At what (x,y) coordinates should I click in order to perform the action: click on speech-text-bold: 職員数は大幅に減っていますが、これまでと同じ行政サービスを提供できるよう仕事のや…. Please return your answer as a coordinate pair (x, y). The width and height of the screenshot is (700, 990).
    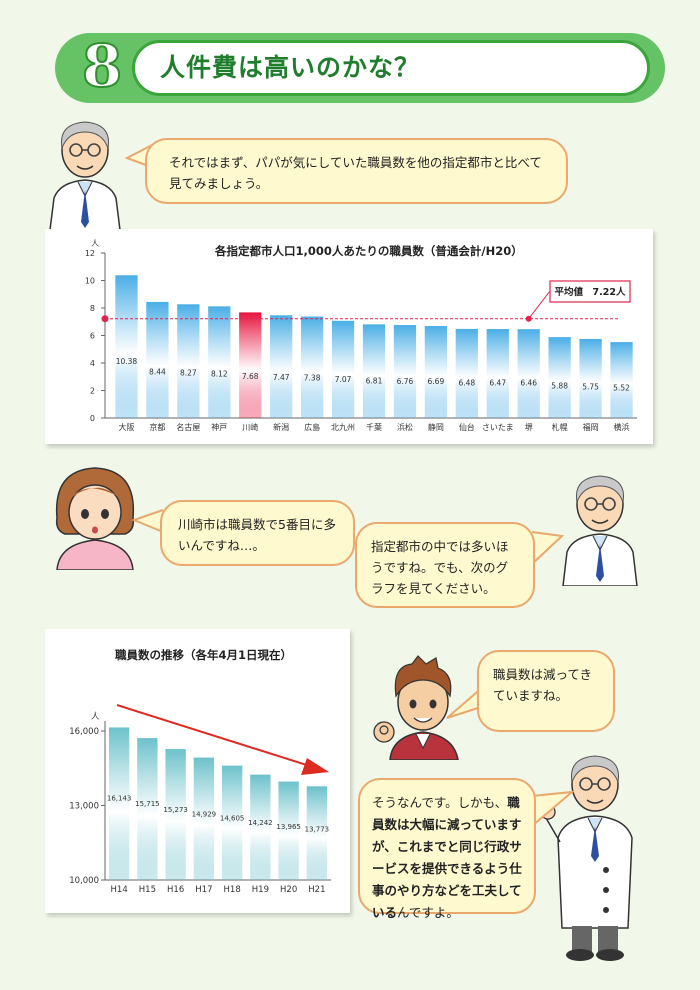
    Looking at the image, I should click on (447, 857).